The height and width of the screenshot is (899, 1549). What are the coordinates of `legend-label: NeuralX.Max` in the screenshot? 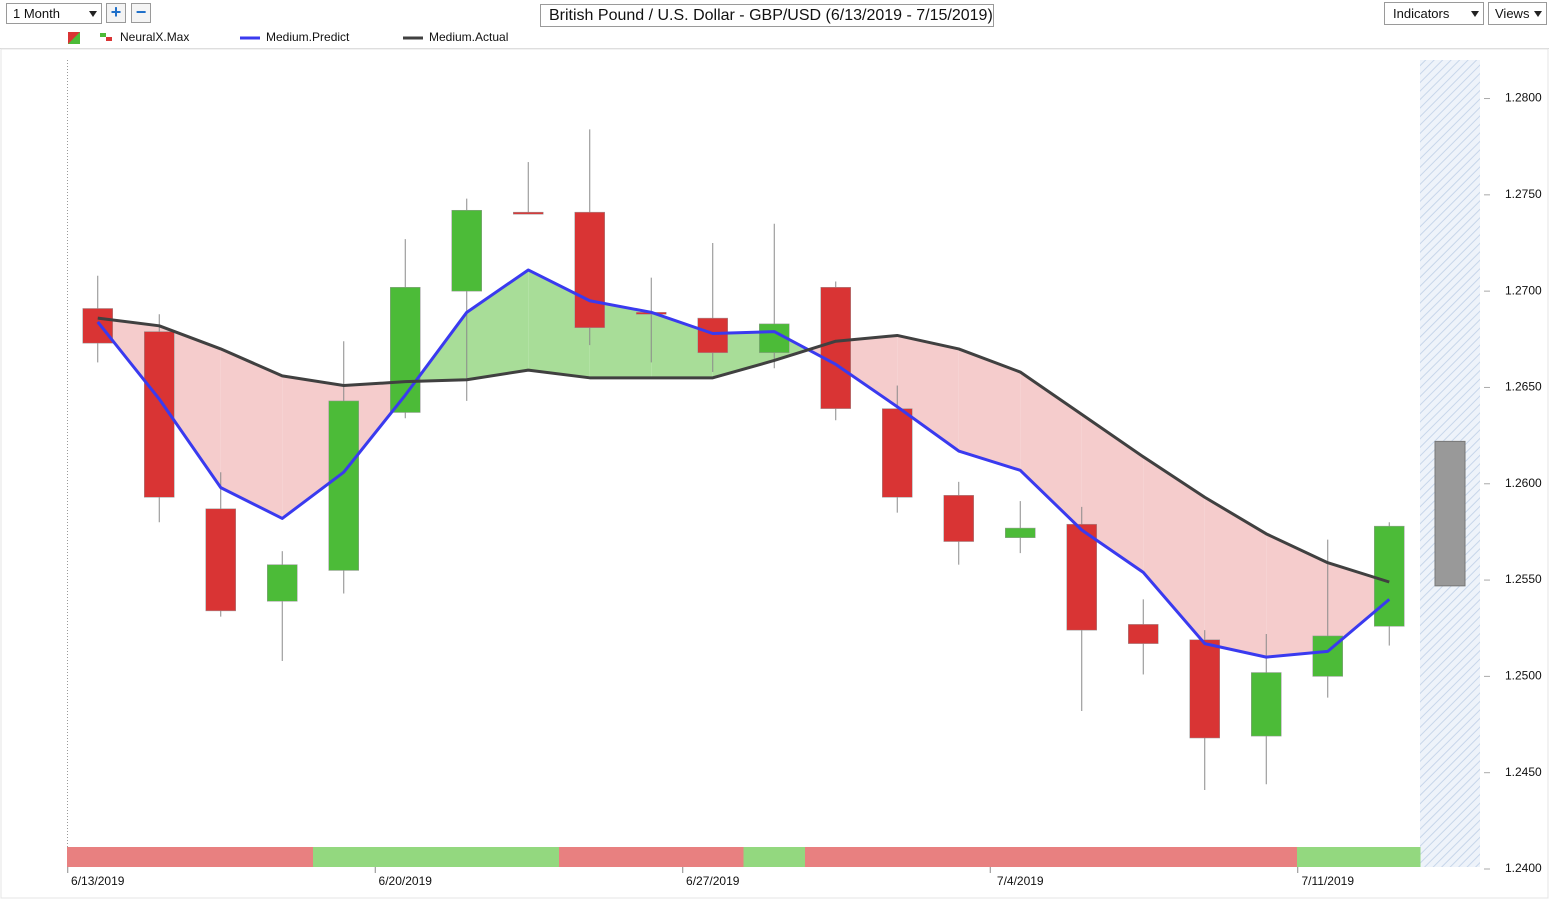 It's located at (154, 37).